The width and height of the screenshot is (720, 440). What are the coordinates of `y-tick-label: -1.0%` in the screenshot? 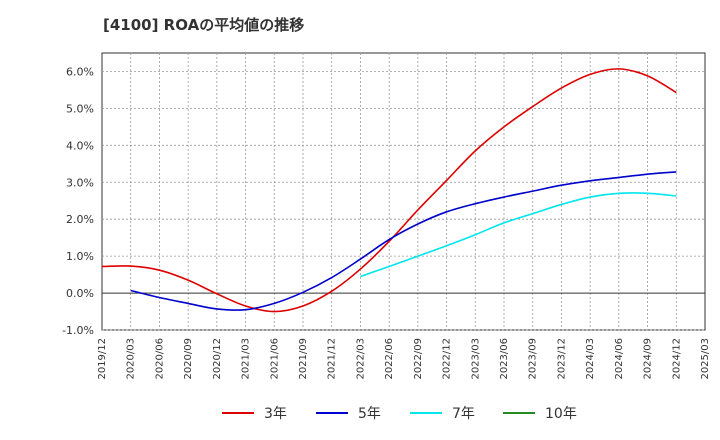 It's located at (78, 330).